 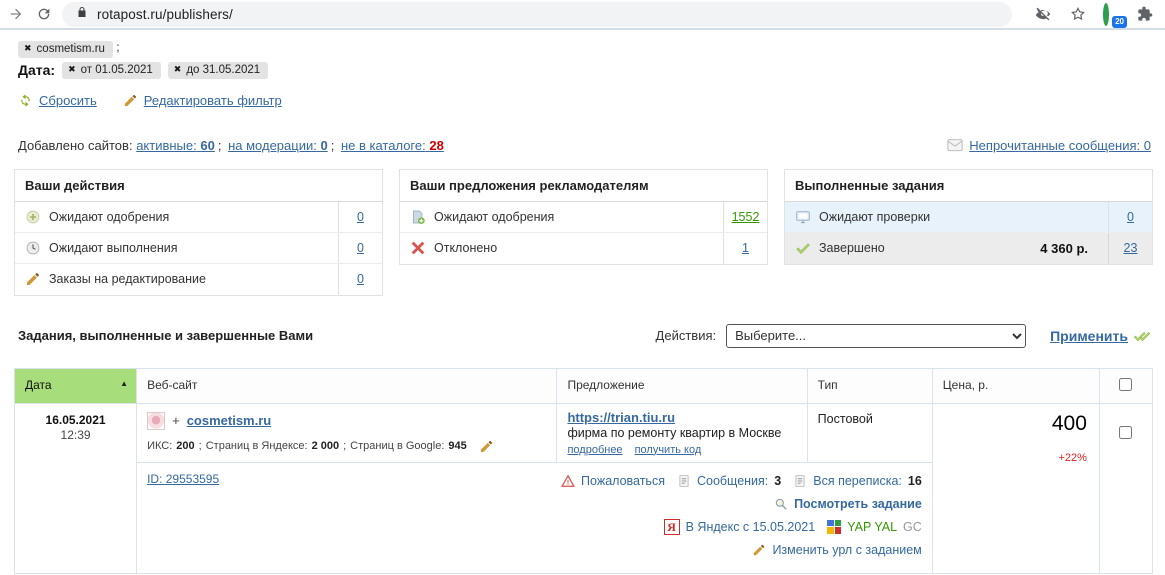 I want to click on moderation-sites-link: на модерации: 0, so click(x=278, y=145).